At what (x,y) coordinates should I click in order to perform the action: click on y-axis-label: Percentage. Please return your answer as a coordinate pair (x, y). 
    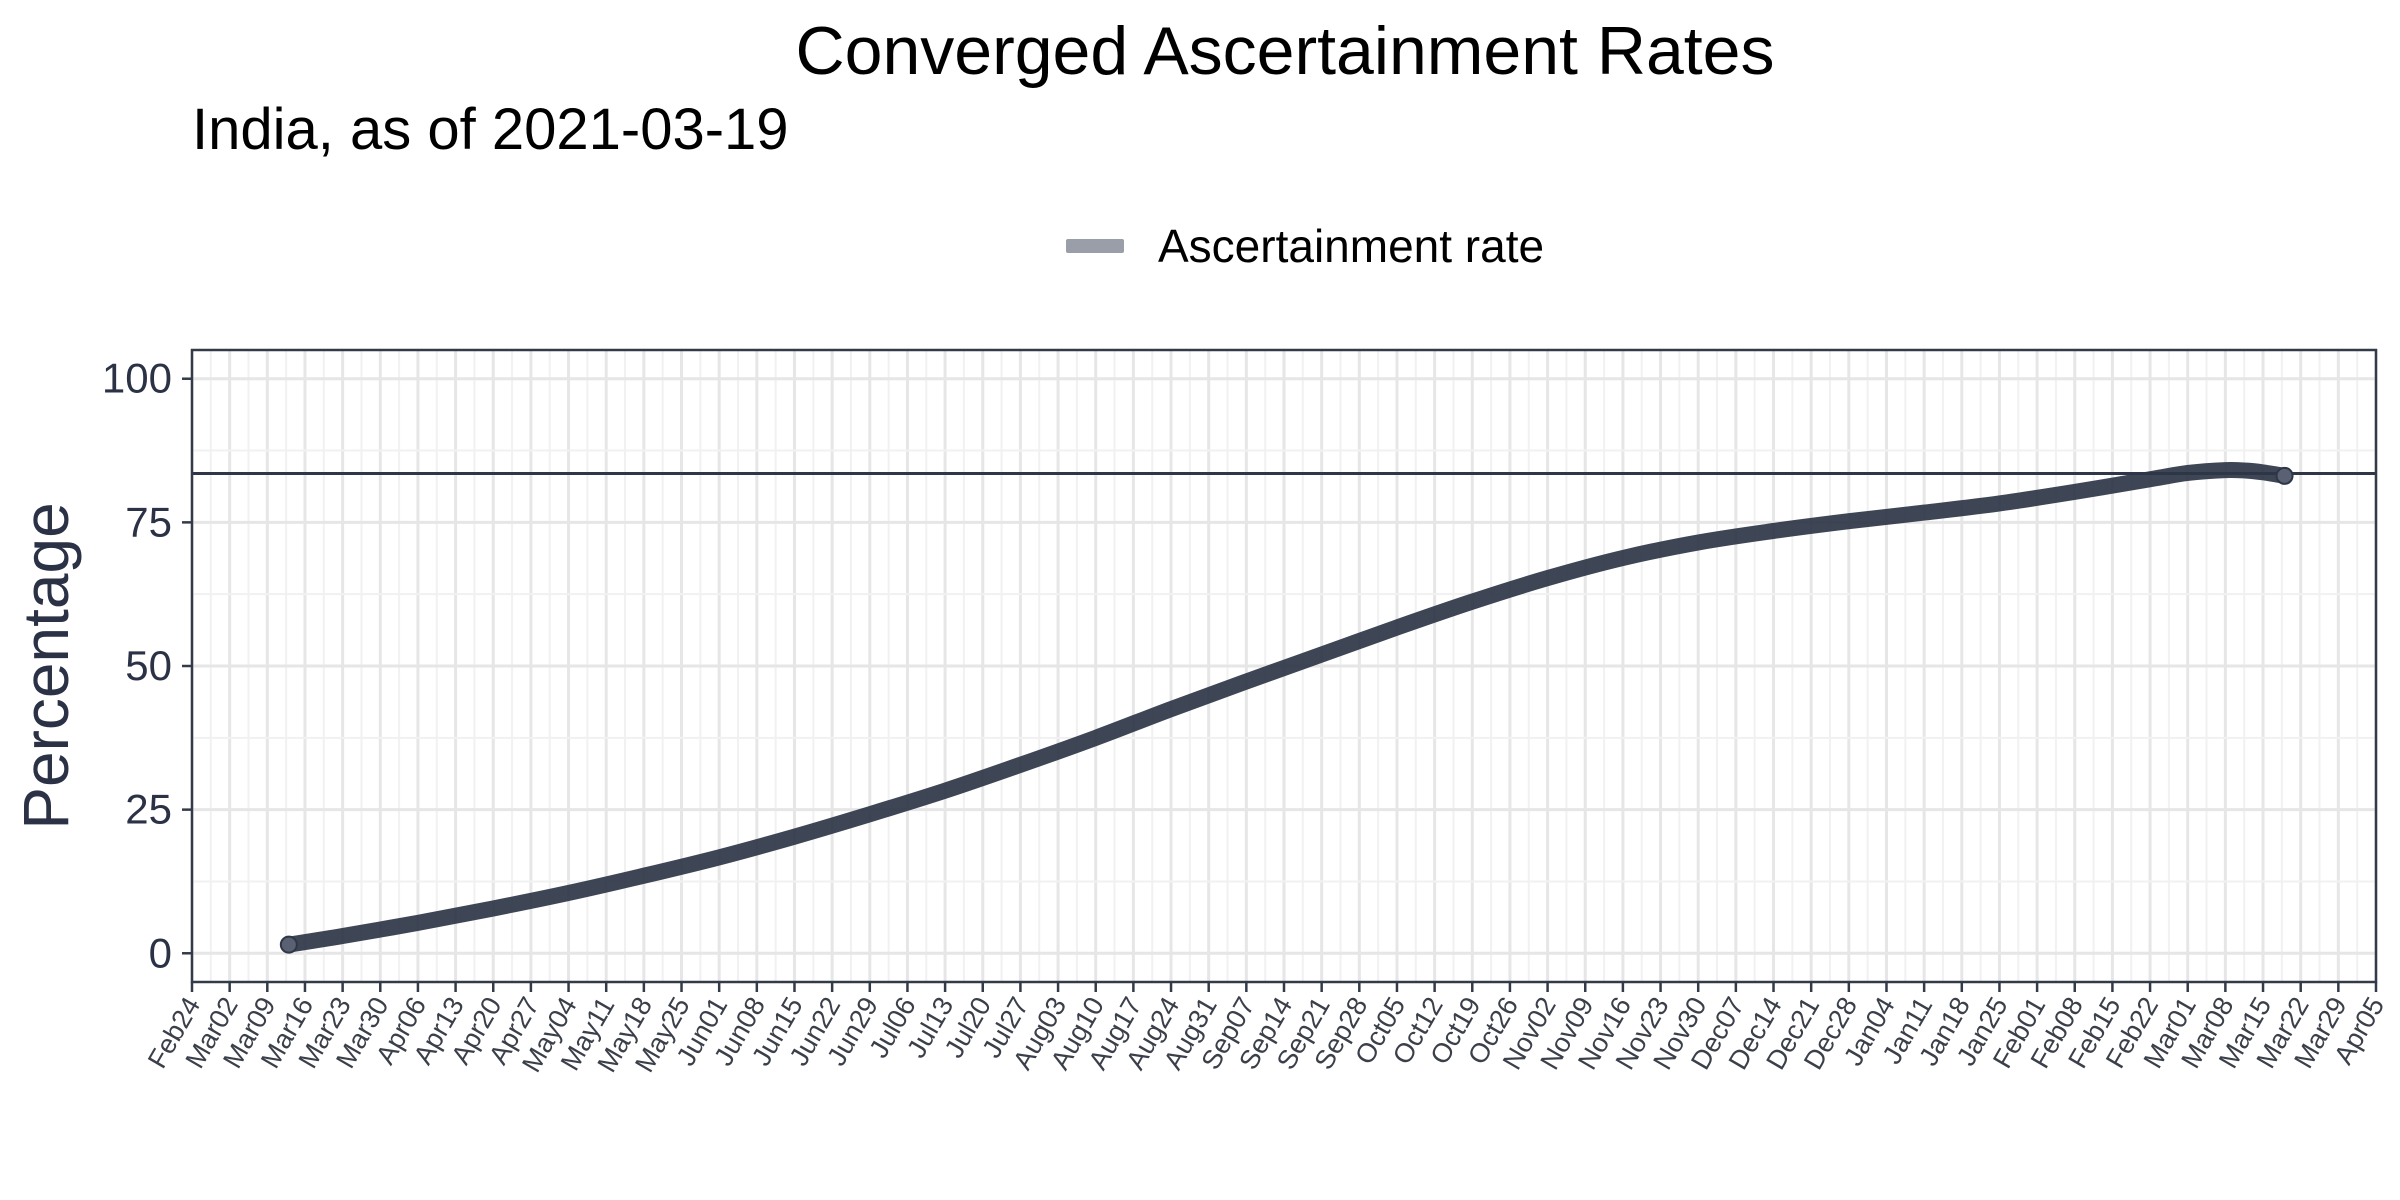
    Looking at the image, I should click on (46, 665).